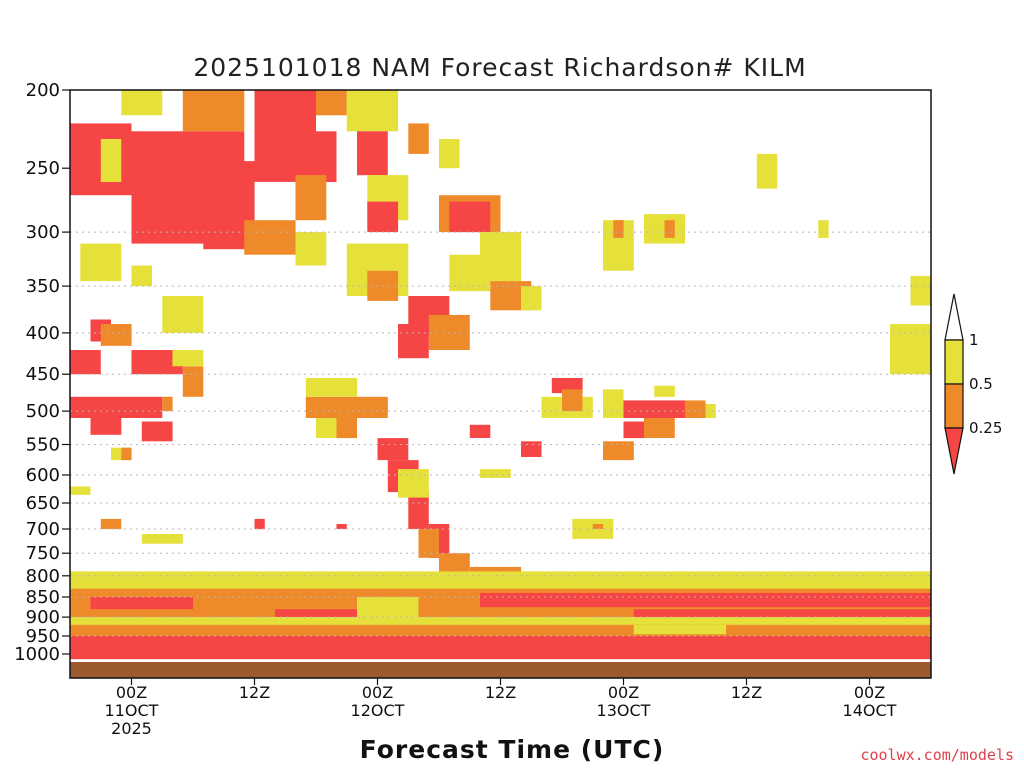  Describe the element at coordinates (378, 710) in the screenshot. I see `x-tick-label: 12OCT` at that location.